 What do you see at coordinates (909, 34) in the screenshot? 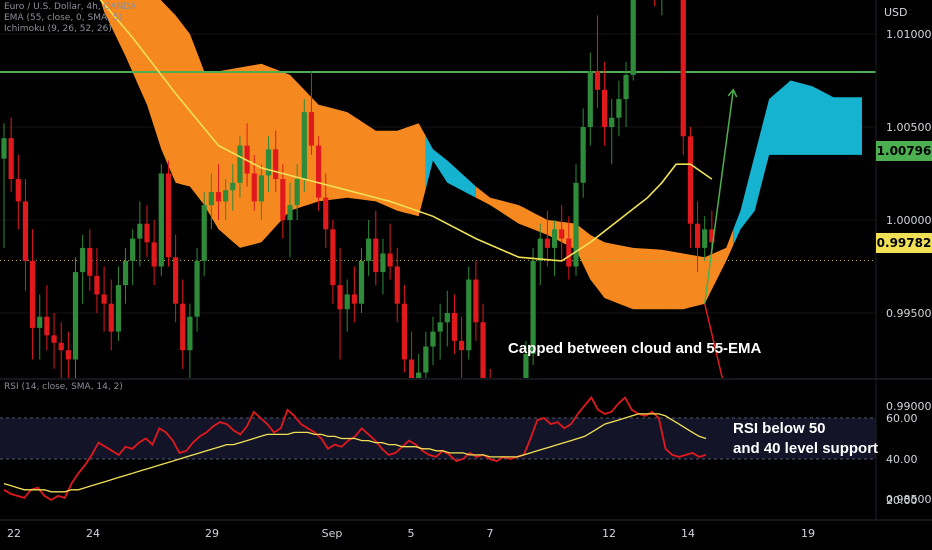
I see `price-tick-label: 1.01000` at bounding box center [909, 34].